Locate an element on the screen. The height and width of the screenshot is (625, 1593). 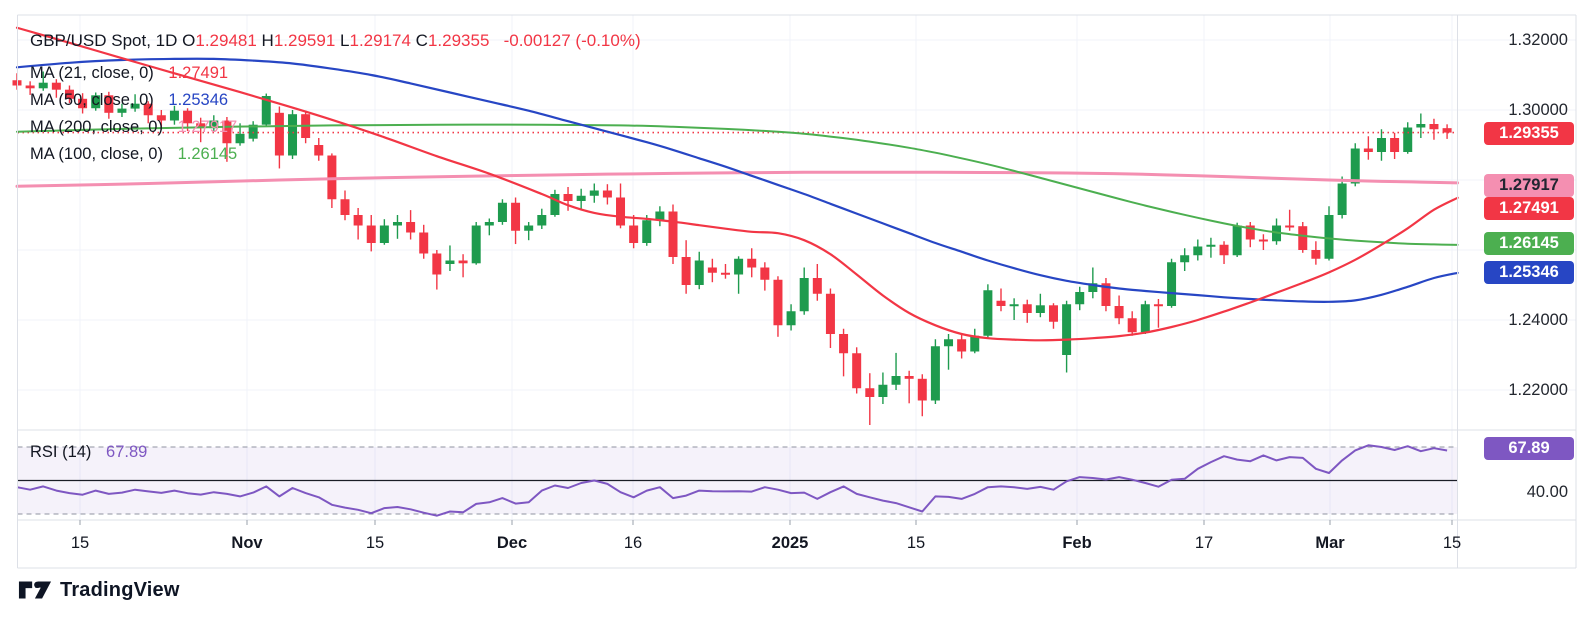
ma50-price-tag: 1.25346 is located at coordinates (1529, 272).